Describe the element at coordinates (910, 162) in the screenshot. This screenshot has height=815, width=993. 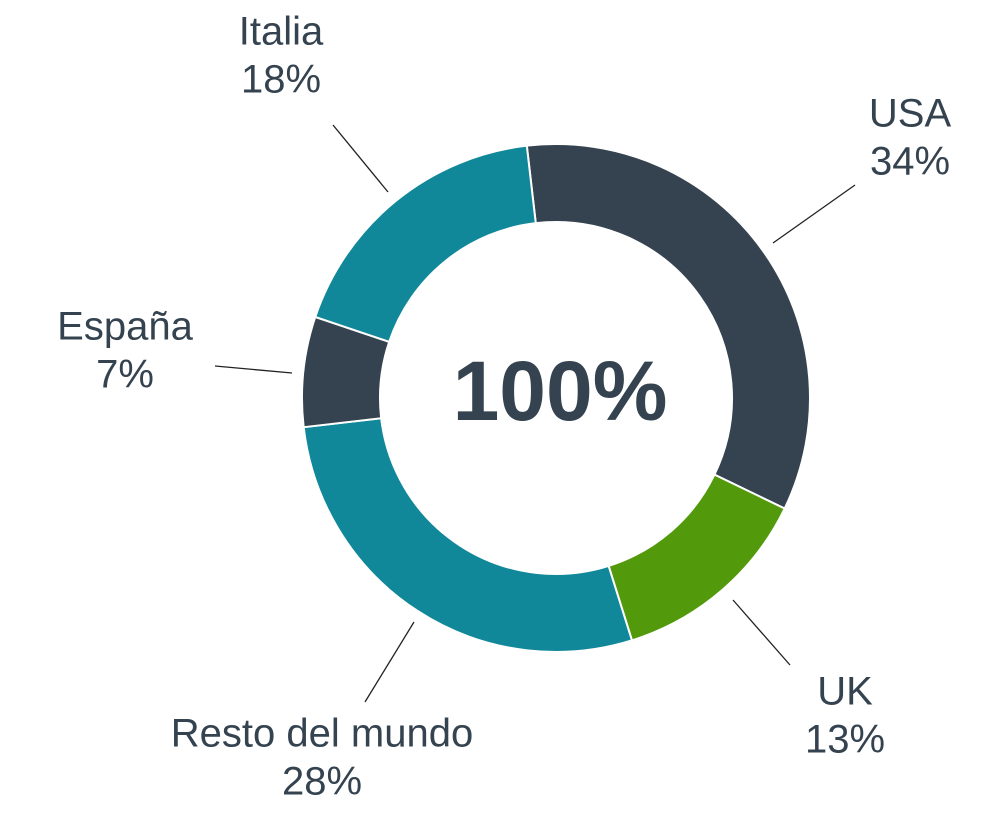
I see `value-label: 34%` at that location.